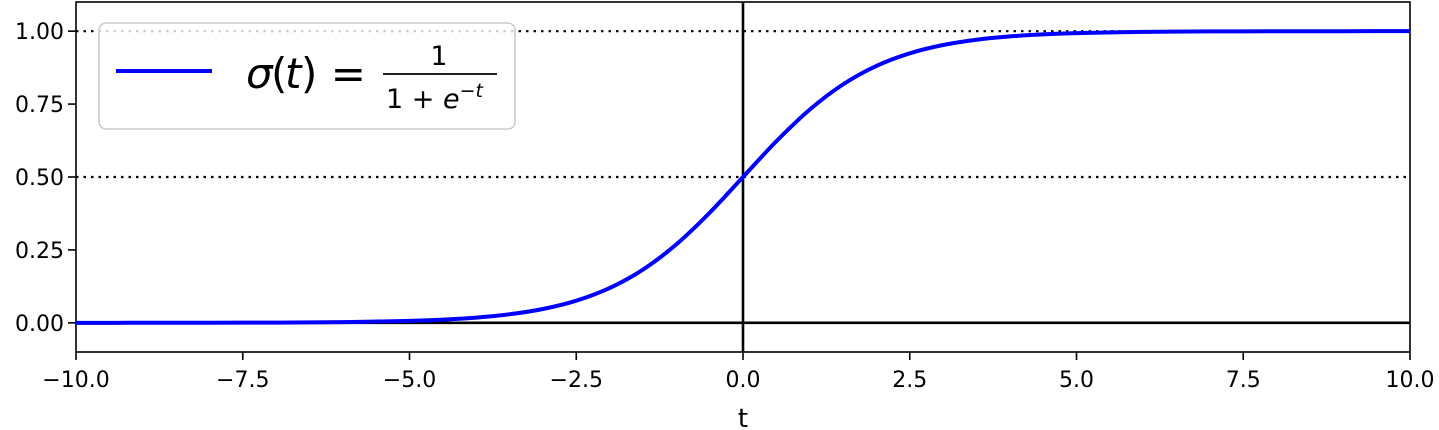  I want to click on x-axis-ticks: −10.0 −7.5 −5.0 −2.5 0.0 2.5 5.0 7.5 10.0, so click(738, 372).